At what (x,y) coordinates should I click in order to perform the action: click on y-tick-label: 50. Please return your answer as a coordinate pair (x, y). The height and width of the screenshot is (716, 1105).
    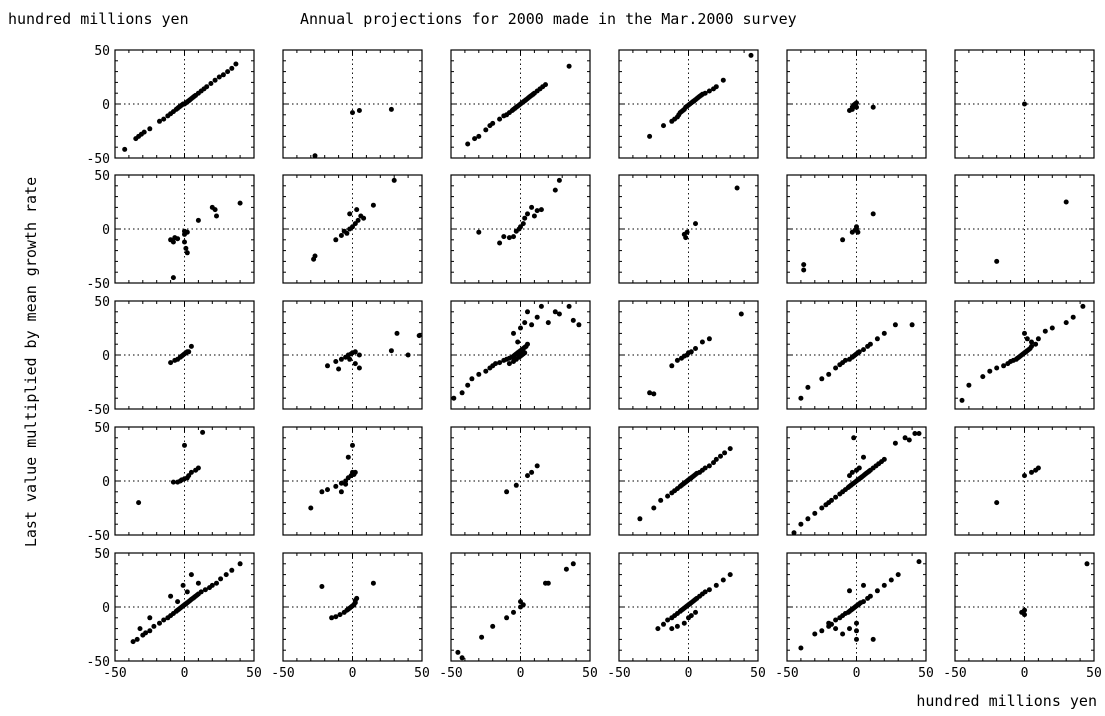
    Looking at the image, I should click on (102, 51).